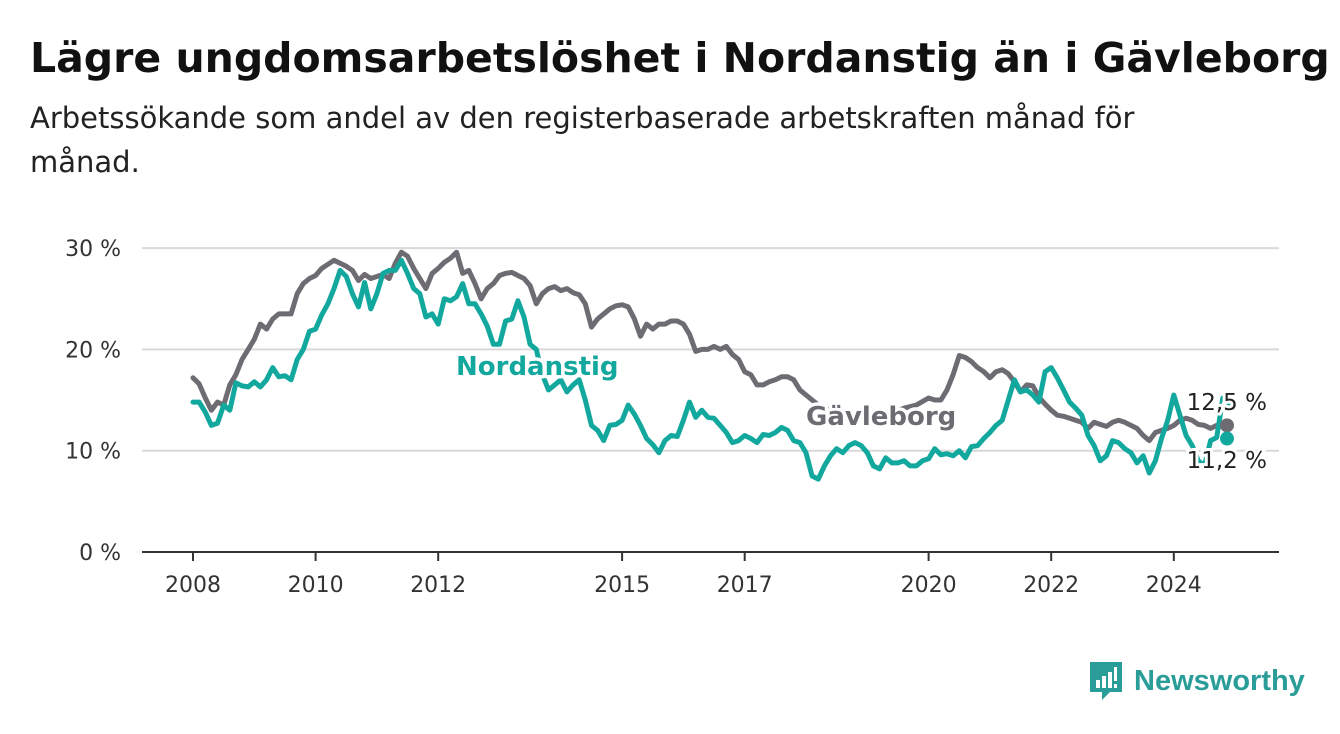 The image size is (1340, 734). I want to click on x-tick-label: 2020, so click(929, 585).